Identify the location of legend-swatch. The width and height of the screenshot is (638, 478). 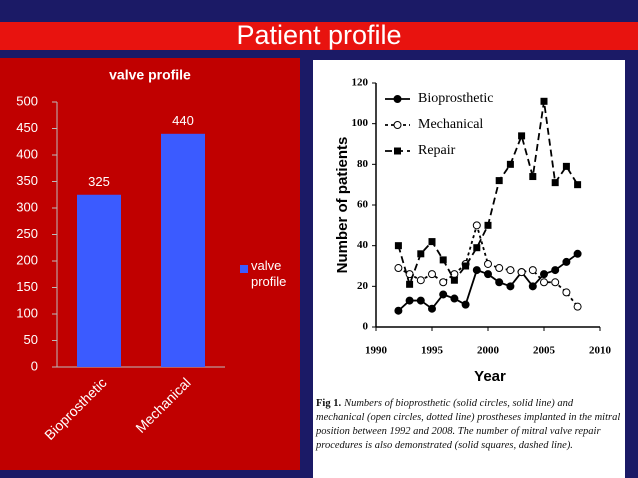
(244, 269).